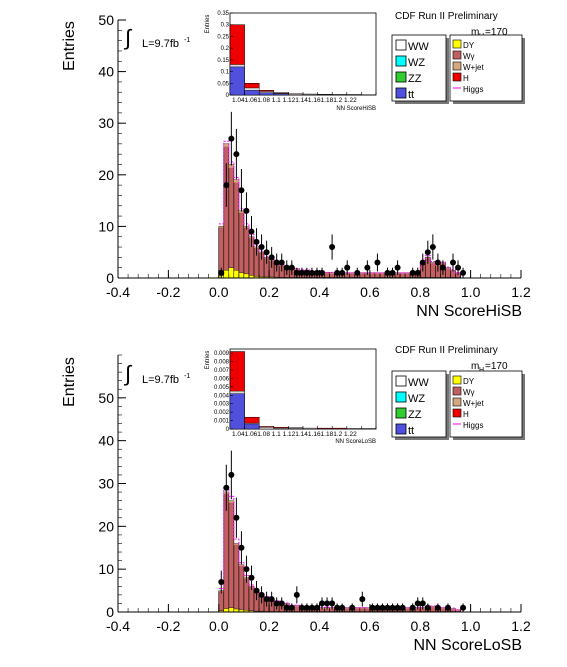  What do you see at coordinates (225, 73) in the screenshot?
I see `inset-y-tick-label: 0.1` at bounding box center [225, 73].